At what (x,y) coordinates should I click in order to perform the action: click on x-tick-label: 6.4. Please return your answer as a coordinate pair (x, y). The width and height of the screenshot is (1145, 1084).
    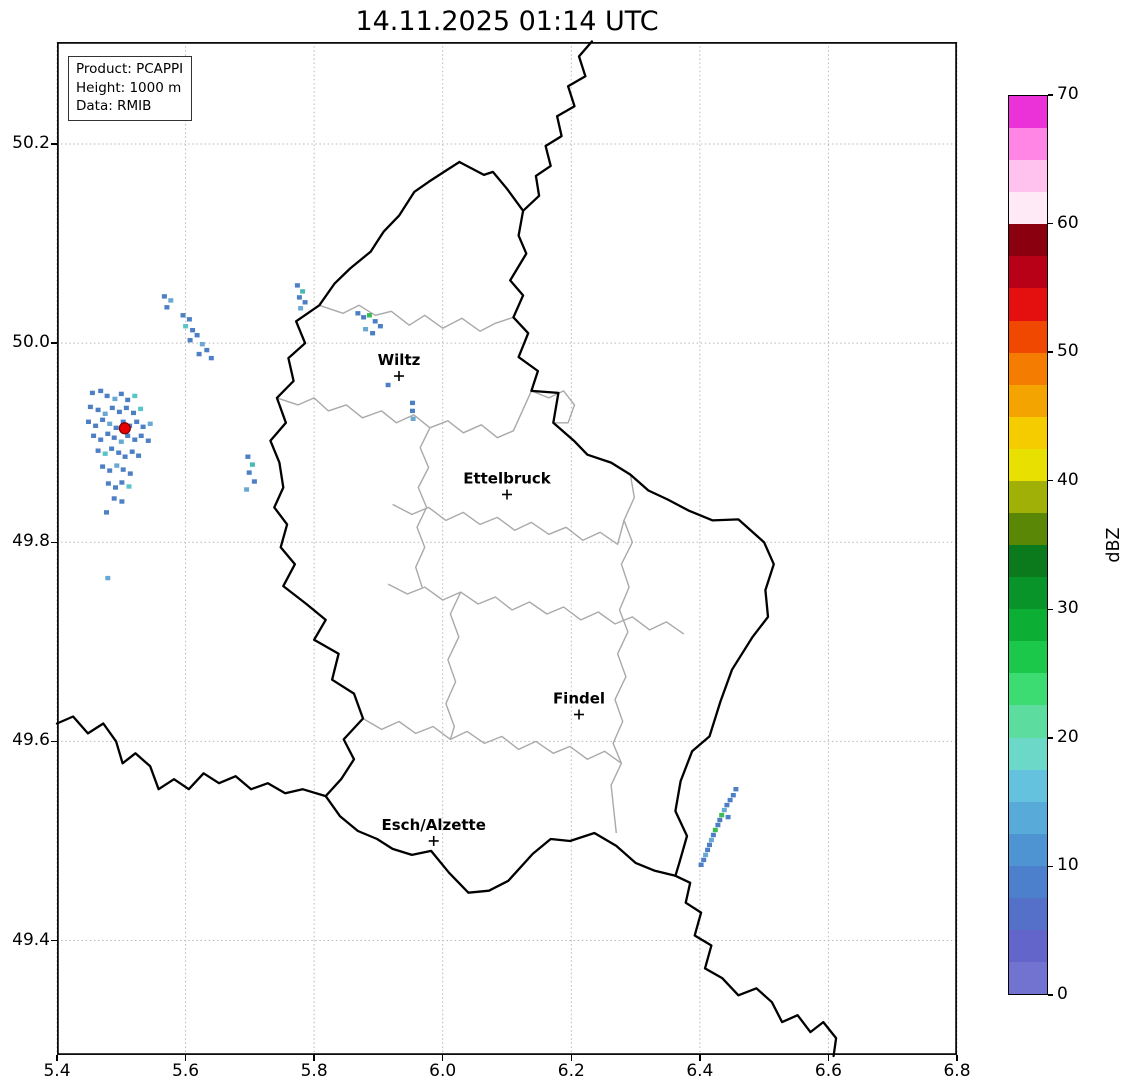
    Looking at the image, I should click on (700, 1071).